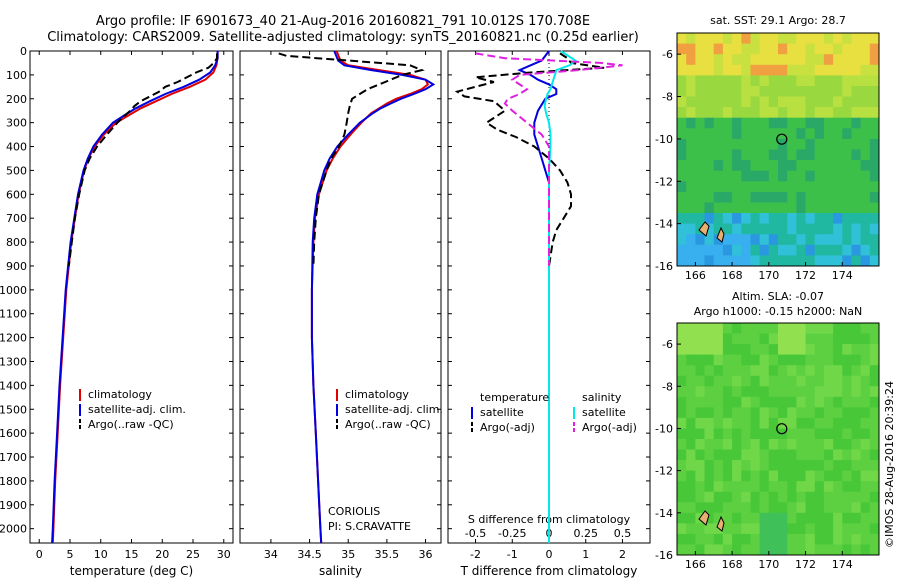 The width and height of the screenshot is (900, 580). Describe the element at coordinates (549, 554) in the screenshot. I see `x-tick-label: 0` at that location.